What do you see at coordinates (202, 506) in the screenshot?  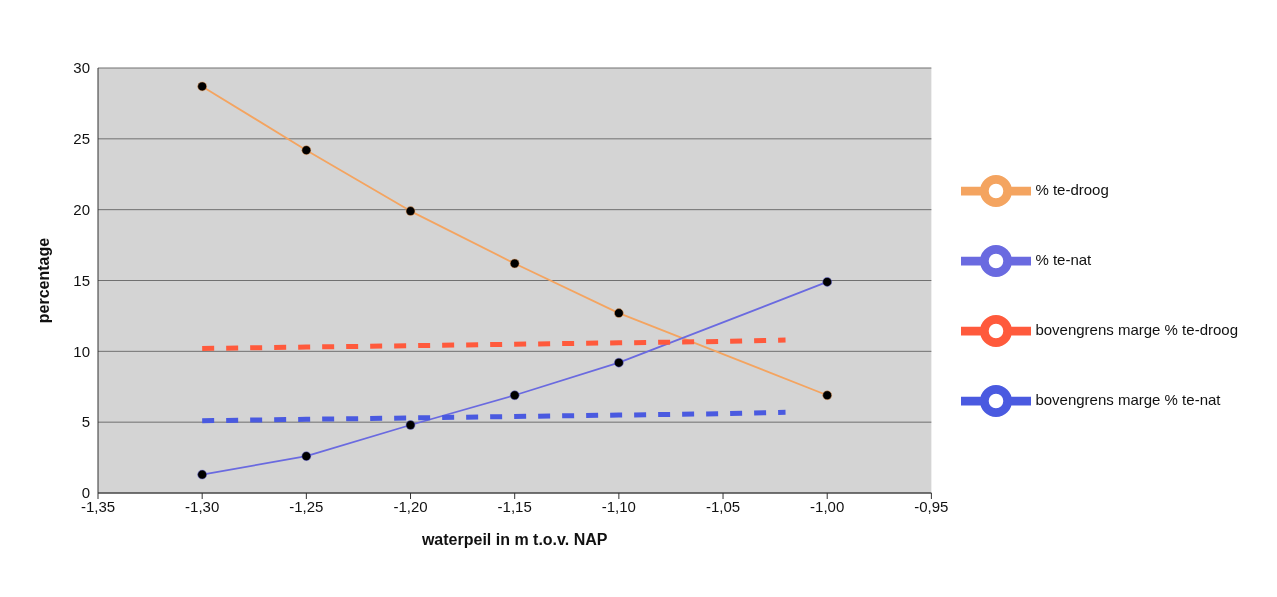 I see `x-tick-label: -1,30` at bounding box center [202, 506].